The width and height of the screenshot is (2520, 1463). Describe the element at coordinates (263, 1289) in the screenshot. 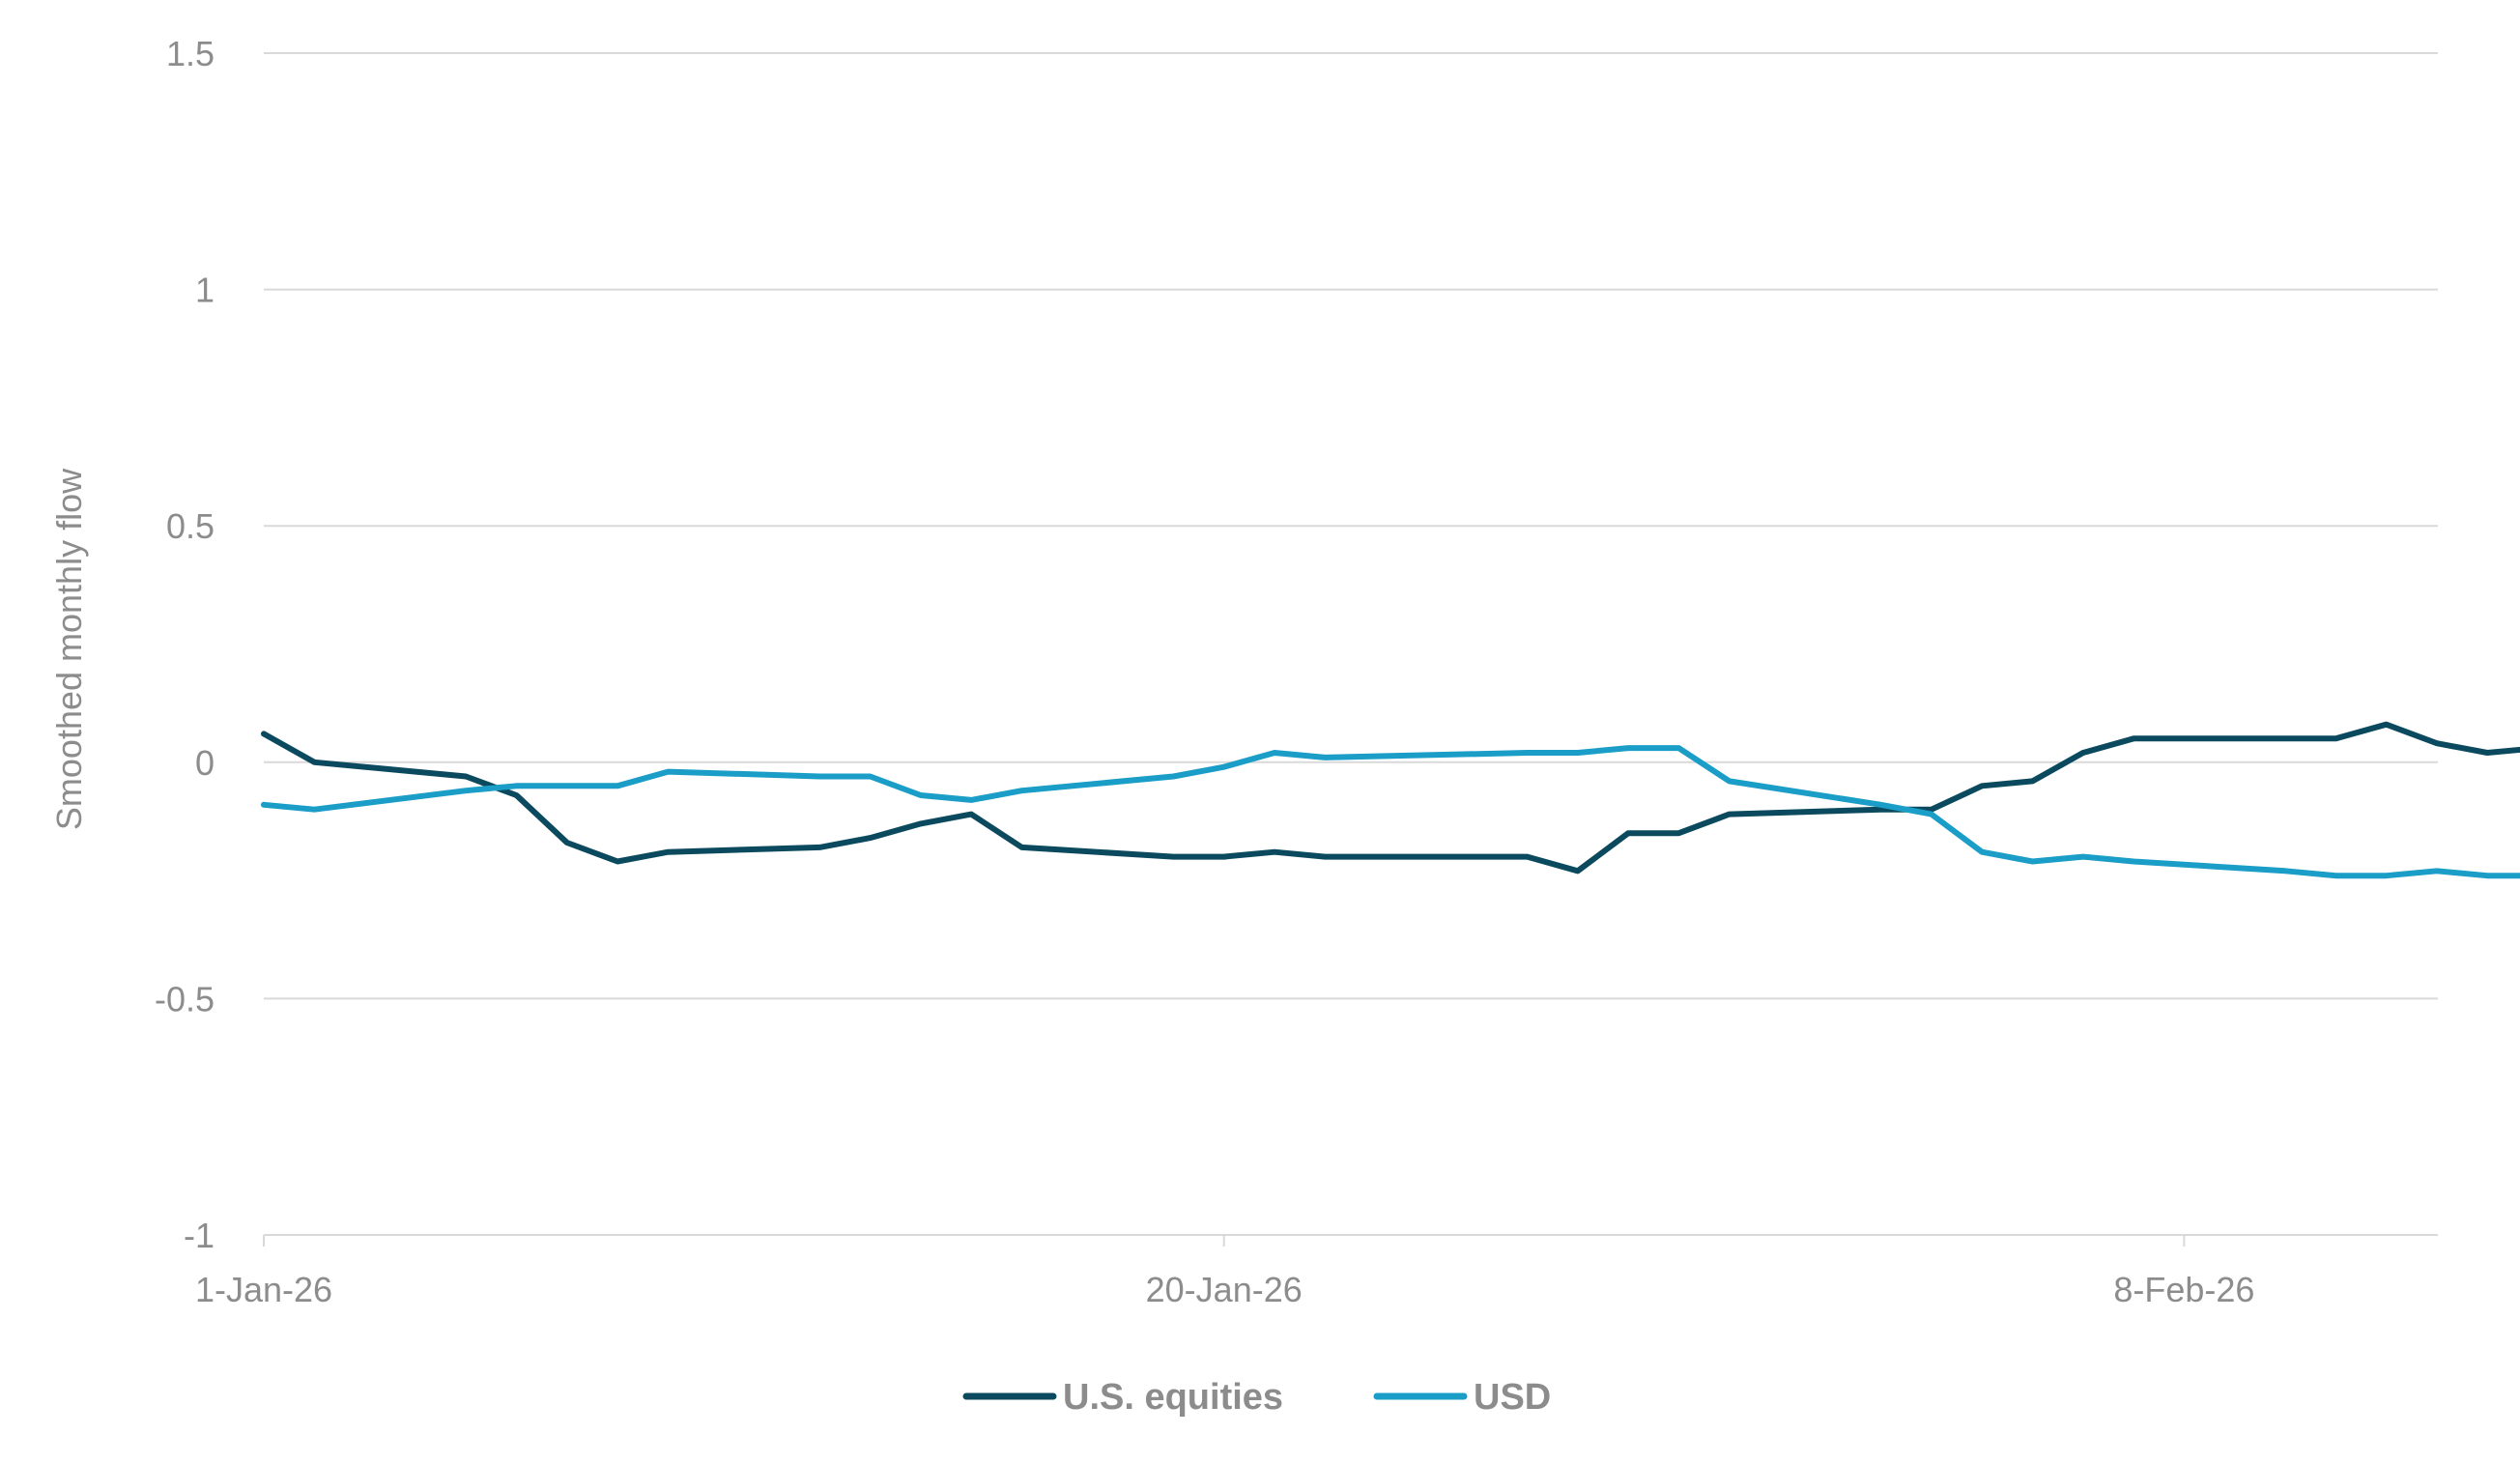

I see `x-tick-label: 1-Jan-26` at that location.